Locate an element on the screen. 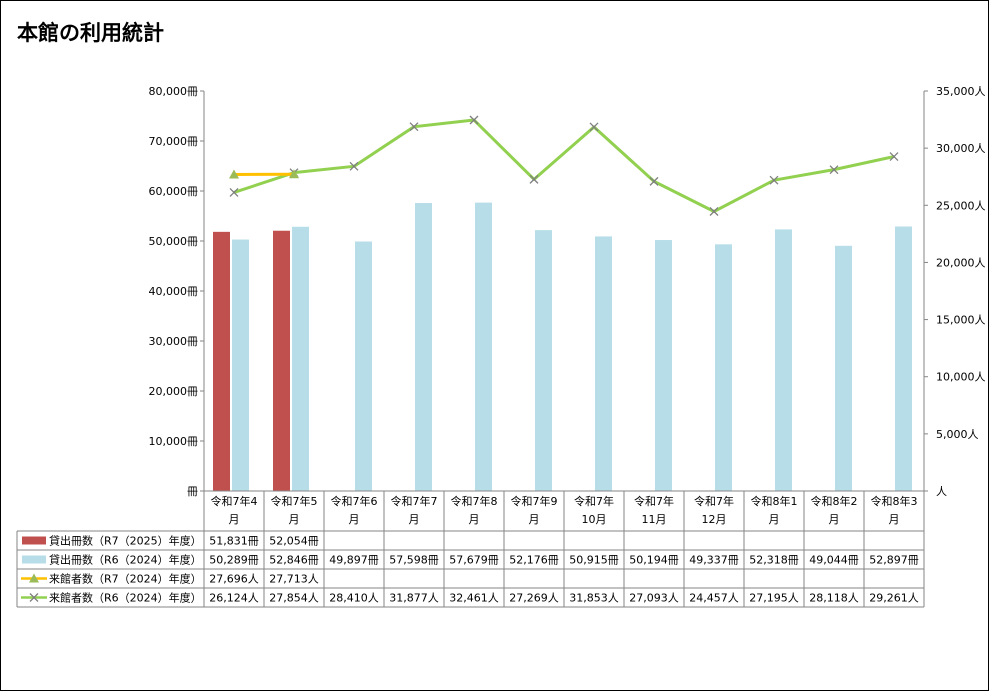 This screenshot has width=989, height=691. data-label: 27,269人 is located at coordinates (534, 598).